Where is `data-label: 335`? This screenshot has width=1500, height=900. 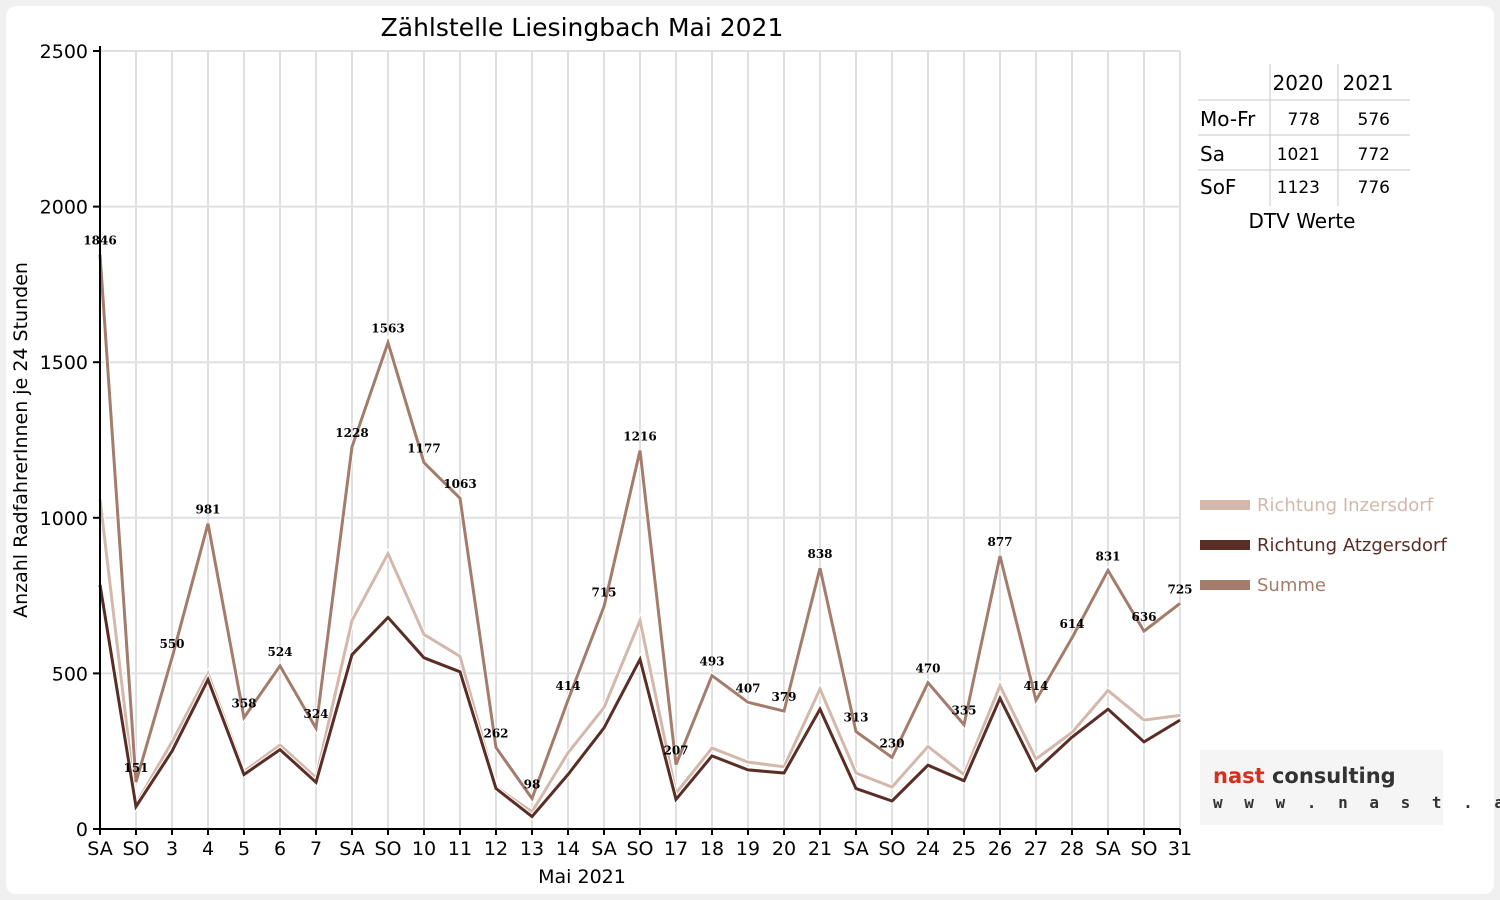 data-label: 335 is located at coordinates (963, 711).